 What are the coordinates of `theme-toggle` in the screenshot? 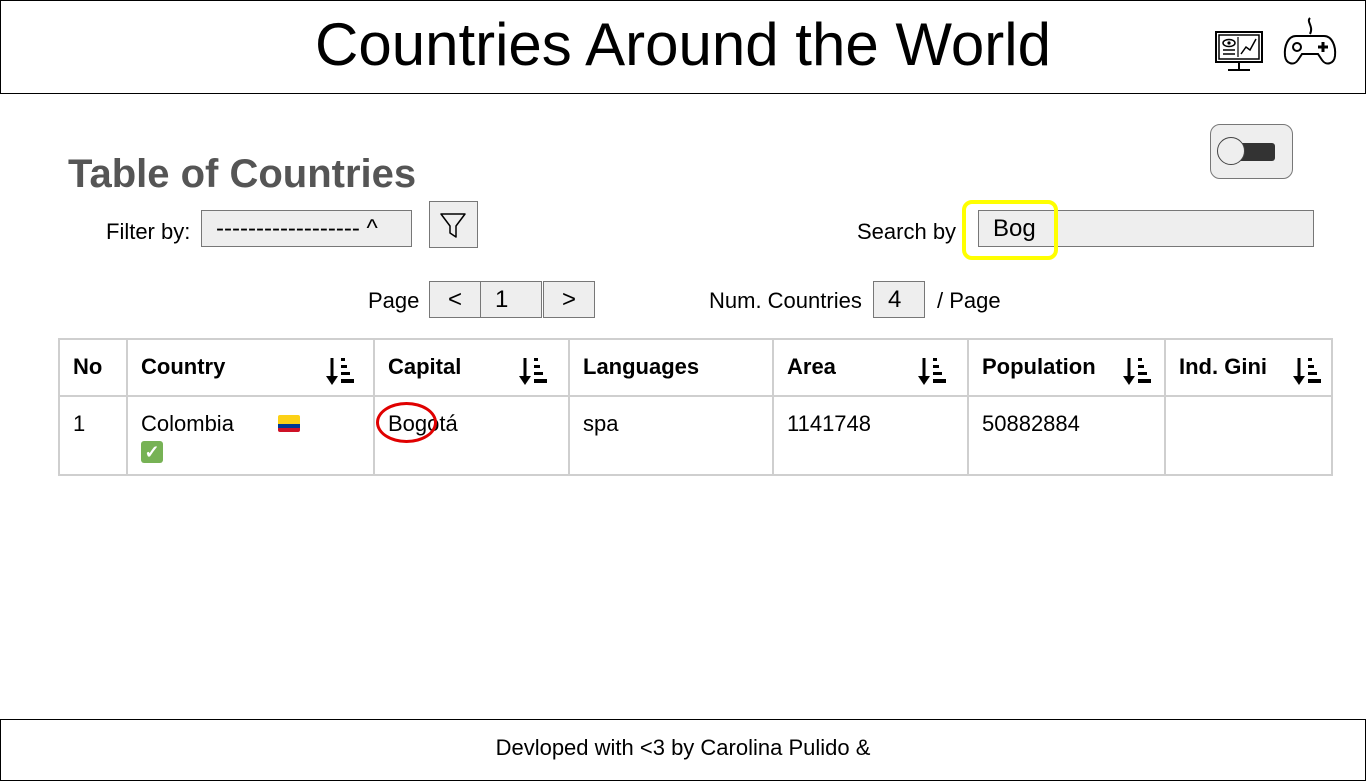 It's located at (1251, 151).